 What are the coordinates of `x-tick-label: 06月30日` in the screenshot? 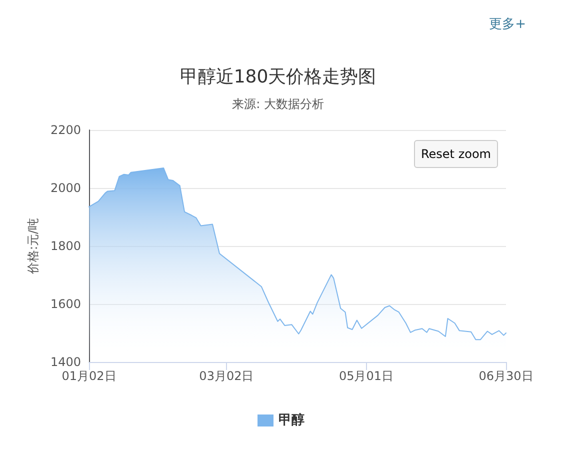 It's located at (506, 376).